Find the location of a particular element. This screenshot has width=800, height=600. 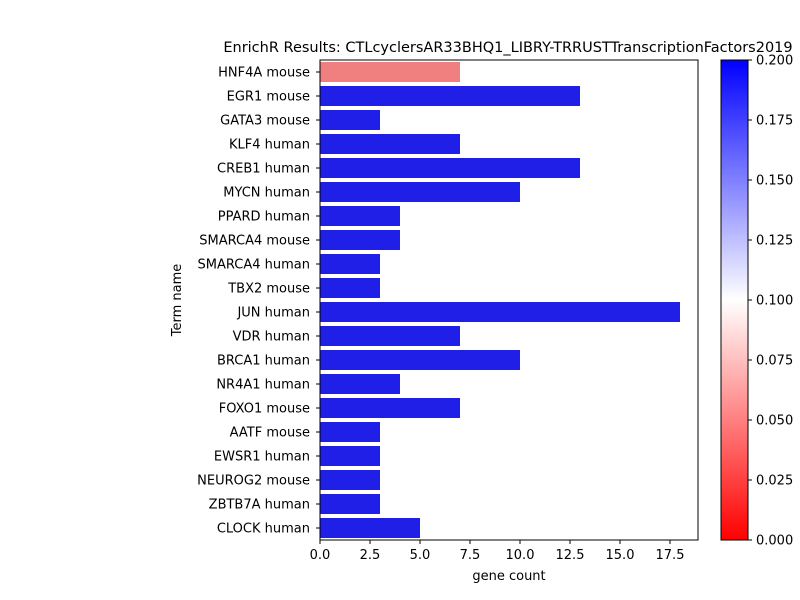

y-tick-label: TBX2 mouse is located at coordinates (268, 289).